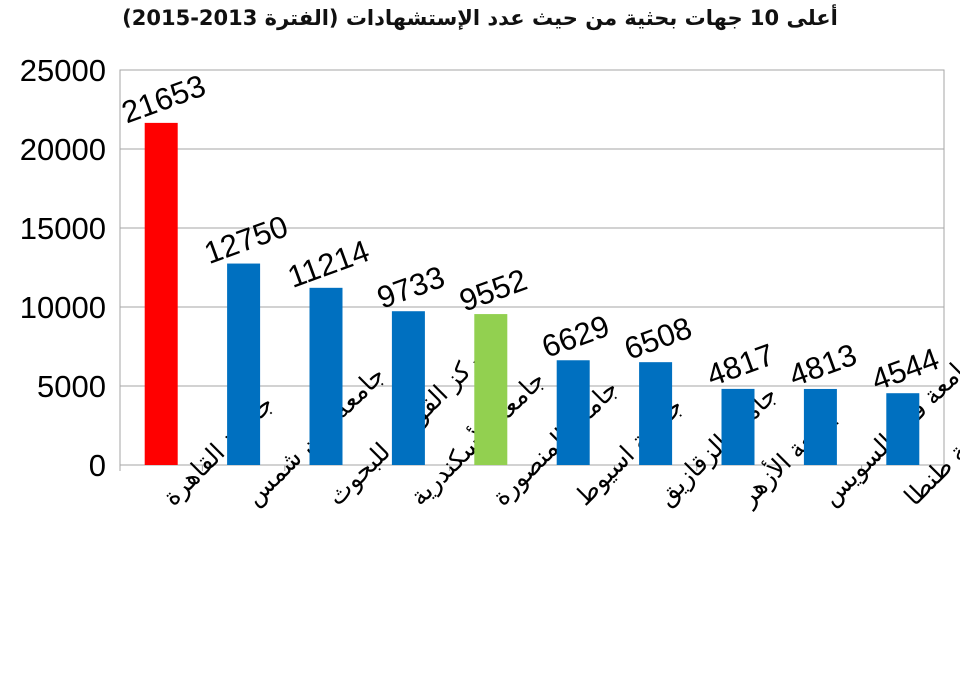  I want to click on y-tick-label: 10000, so click(63, 307).